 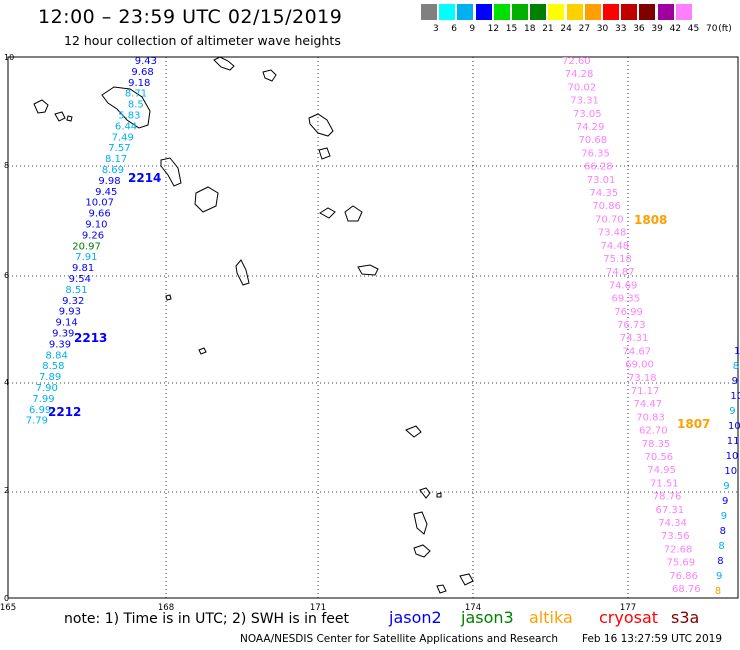 I want to click on track-value: 7.79, so click(x=37, y=421).